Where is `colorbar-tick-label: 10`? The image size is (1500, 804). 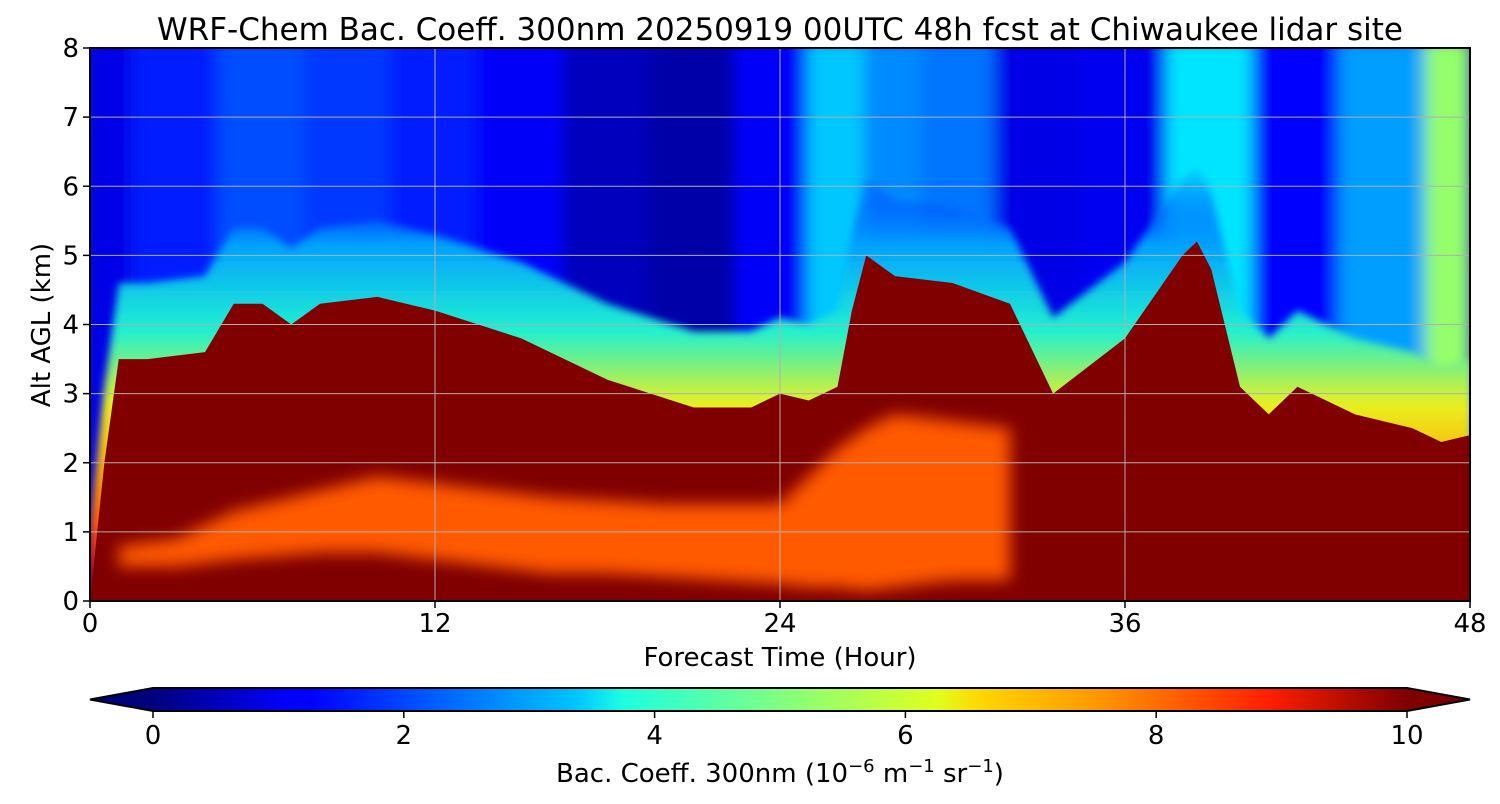
colorbar-tick-label: 10 is located at coordinates (1406, 736).